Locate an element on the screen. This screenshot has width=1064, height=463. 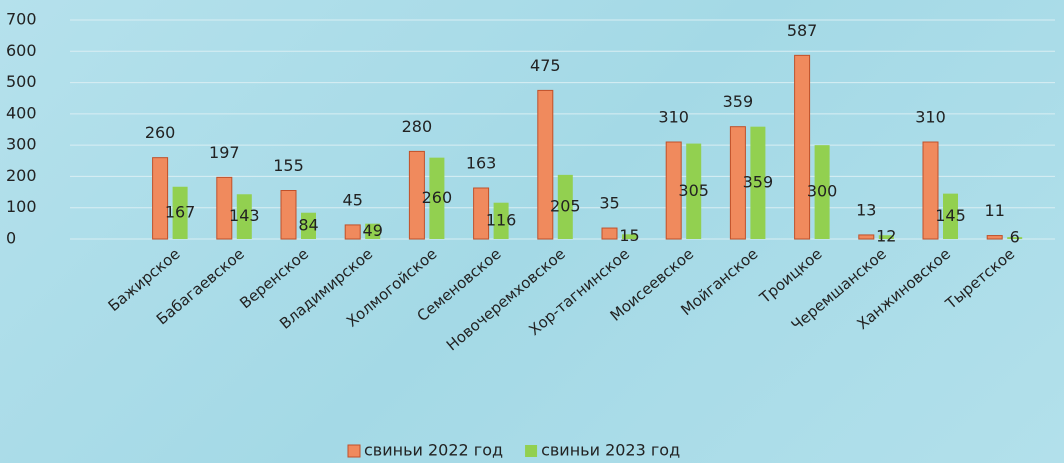
data-label: 155 is located at coordinates (288, 165).